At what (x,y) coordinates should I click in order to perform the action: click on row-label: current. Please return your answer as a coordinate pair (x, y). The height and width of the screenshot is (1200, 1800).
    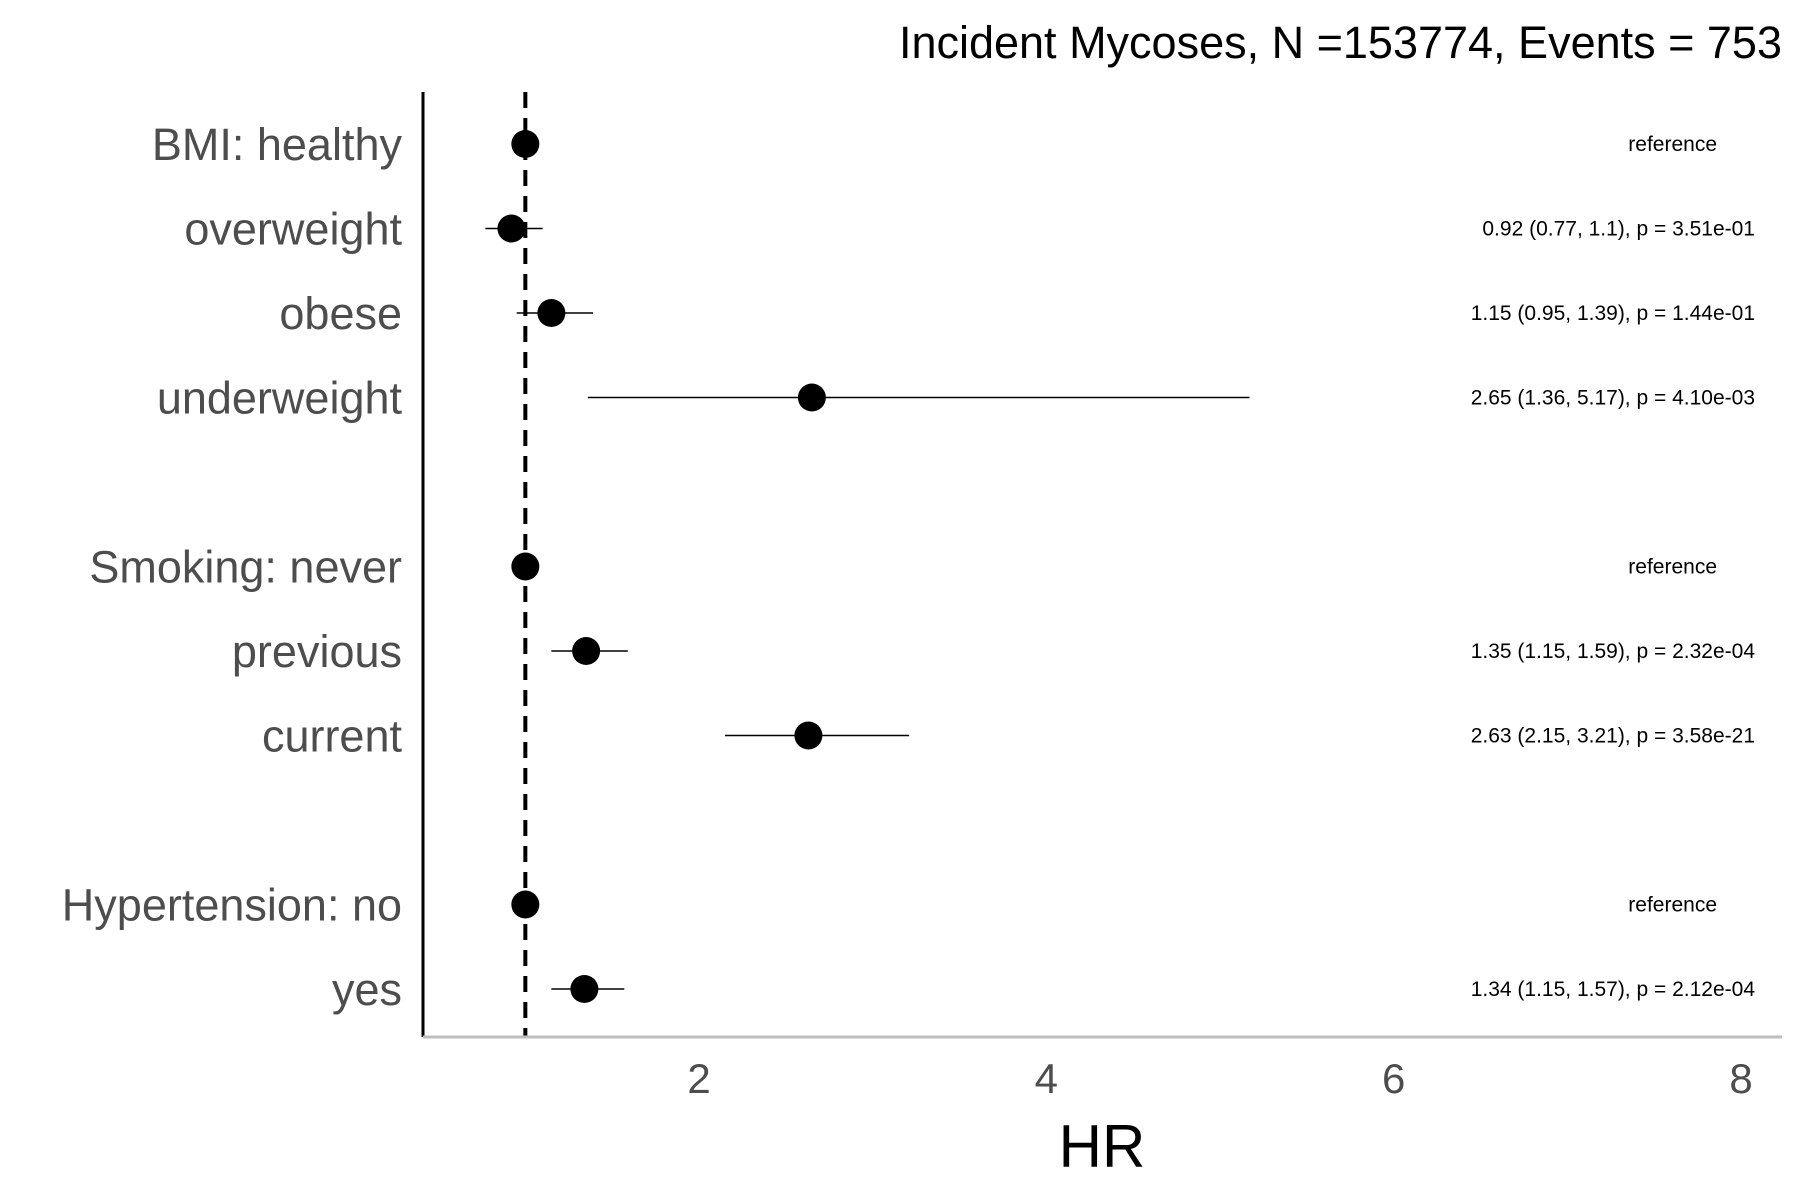
    Looking at the image, I should click on (332, 736).